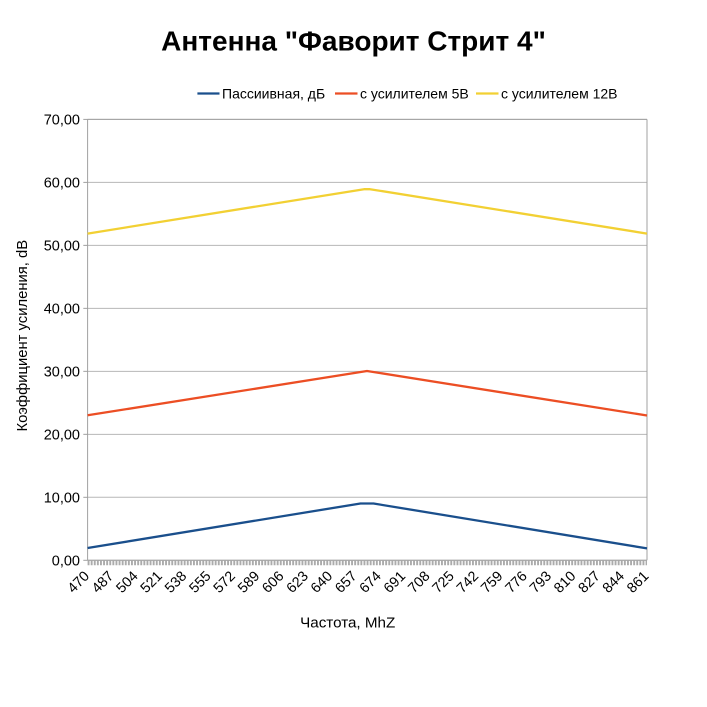 This screenshot has width=707, height=707. Describe the element at coordinates (62, 246) in the screenshot. I see `svg-text: 50,00` at that location.